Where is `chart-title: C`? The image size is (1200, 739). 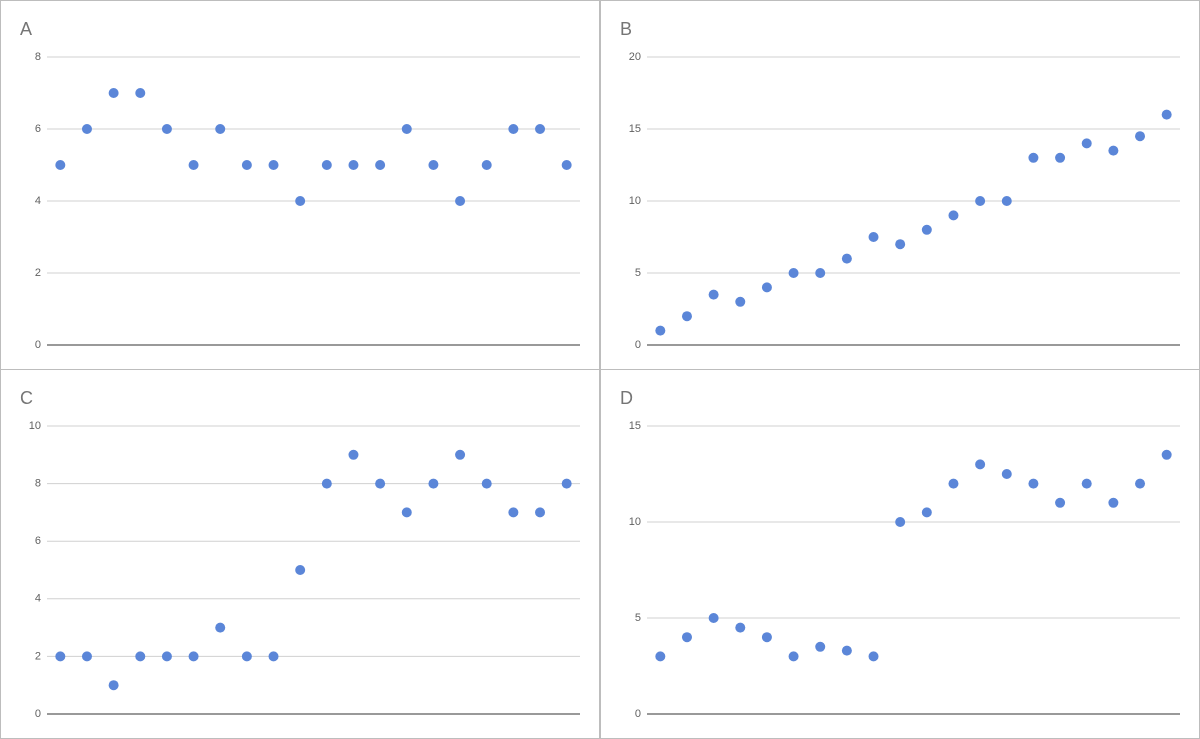
chart-title: C is located at coordinates (26, 398).